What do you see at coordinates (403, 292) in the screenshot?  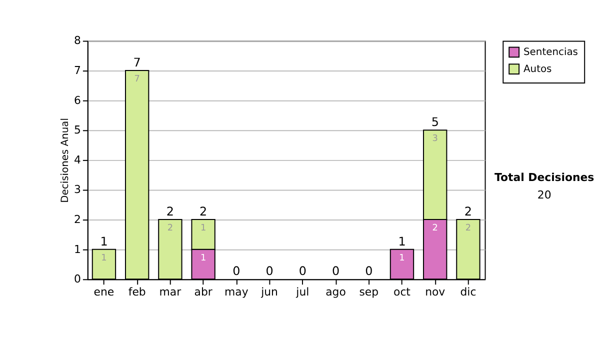 I see `x-tick-label: oct` at bounding box center [403, 292].